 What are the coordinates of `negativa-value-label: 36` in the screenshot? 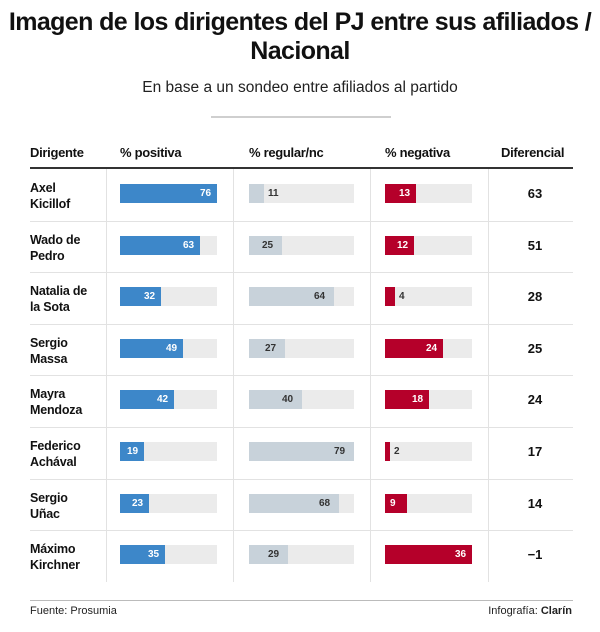 It's located at (461, 555).